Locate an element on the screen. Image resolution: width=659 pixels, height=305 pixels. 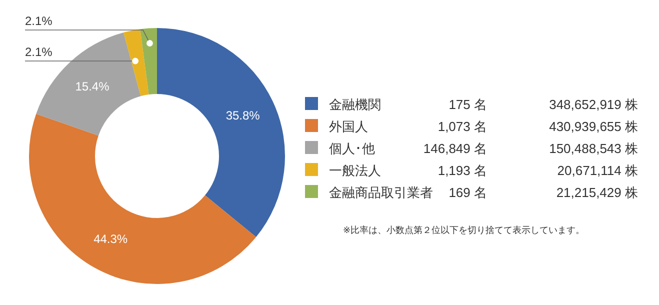
legend-label: 金融商品取引業者 is located at coordinates (381, 192).